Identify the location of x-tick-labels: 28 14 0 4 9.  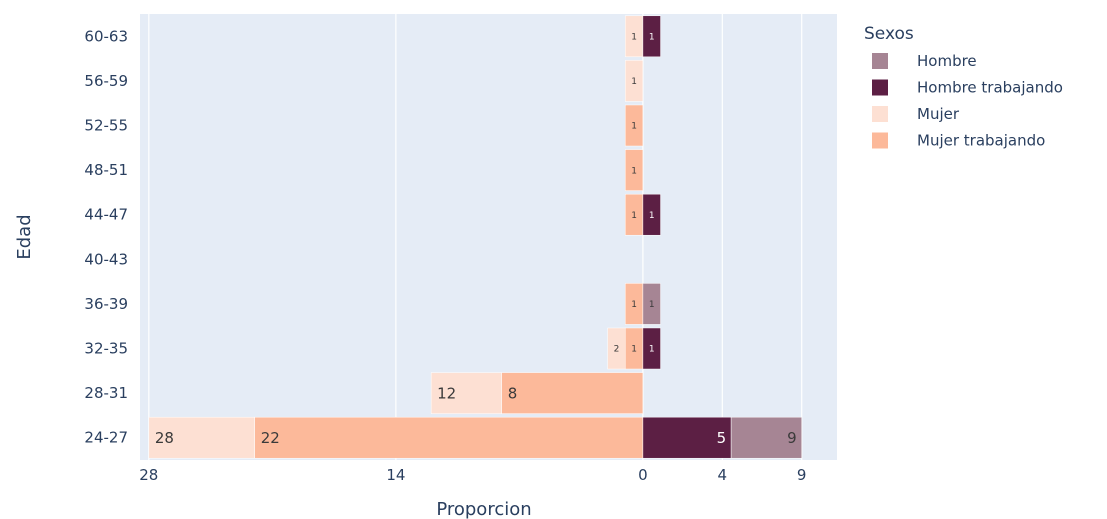
(472, 475).